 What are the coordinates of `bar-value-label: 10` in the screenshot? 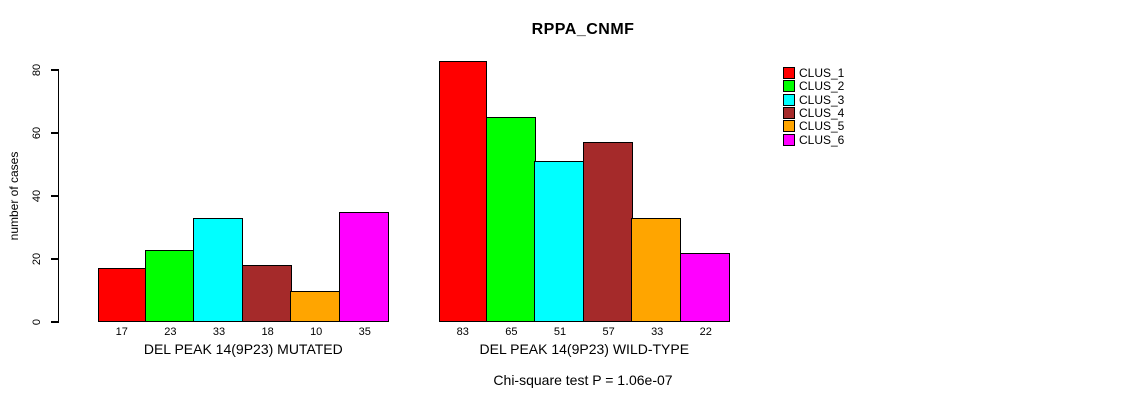 It's located at (316, 332).